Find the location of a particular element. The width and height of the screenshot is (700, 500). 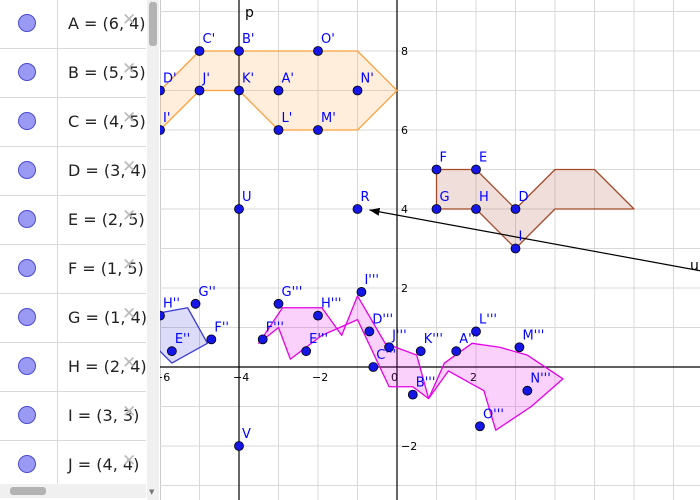

point: H''' is located at coordinates (327, 309).